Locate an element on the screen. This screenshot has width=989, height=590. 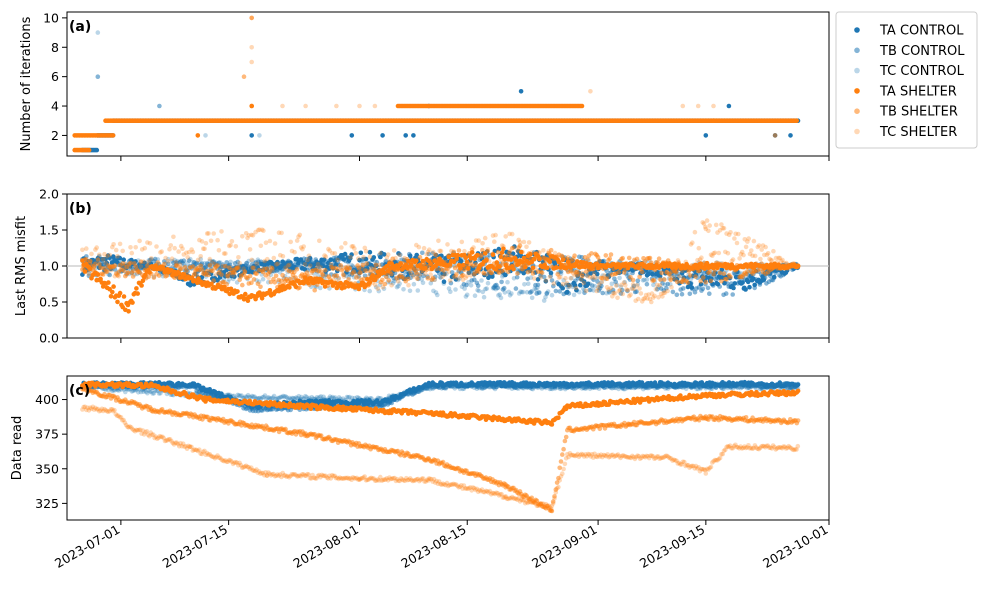
panel-b-ytick-label: 0.5 is located at coordinates (49, 302).